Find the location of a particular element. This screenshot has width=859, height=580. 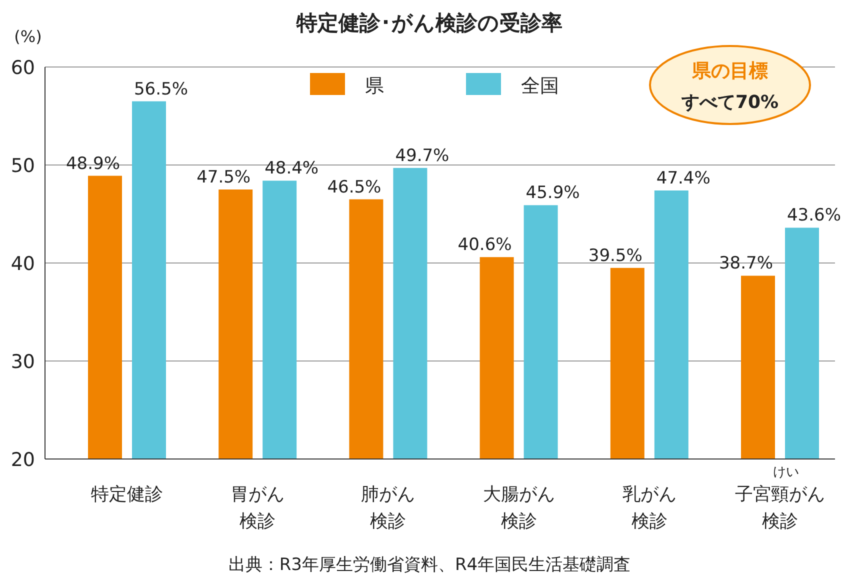

data-label: 49.7% is located at coordinates (422, 156).